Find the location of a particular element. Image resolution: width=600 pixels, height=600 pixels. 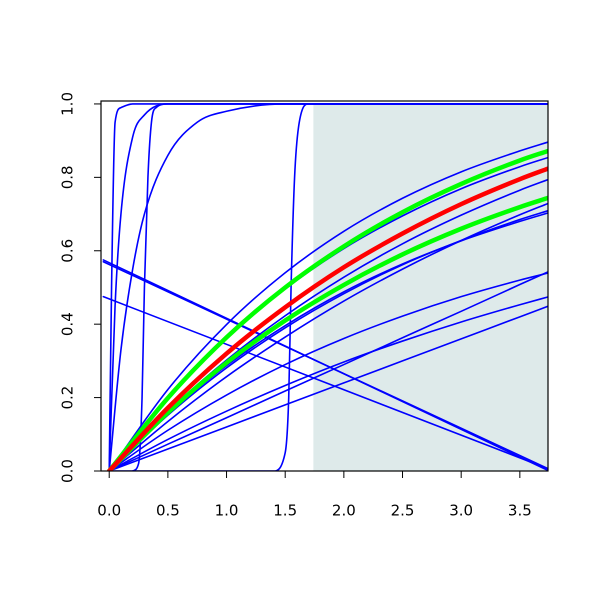

y-tick-label: 0.2 is located at coordinates (68, 398).